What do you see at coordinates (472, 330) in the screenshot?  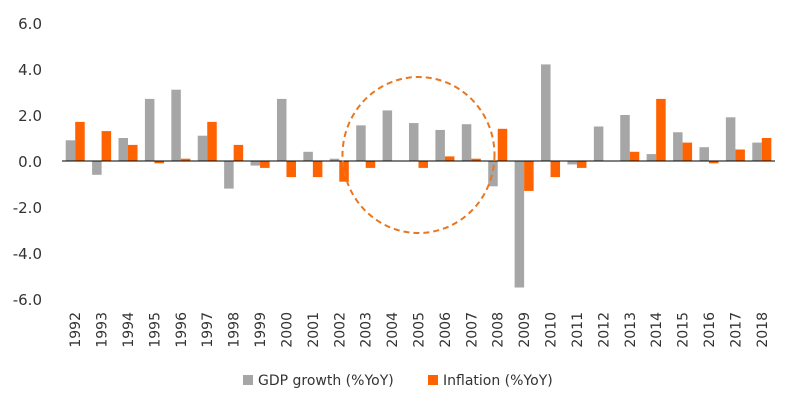 I see `x-tick-label-2007: 2007` at bounding box center [472, 330].